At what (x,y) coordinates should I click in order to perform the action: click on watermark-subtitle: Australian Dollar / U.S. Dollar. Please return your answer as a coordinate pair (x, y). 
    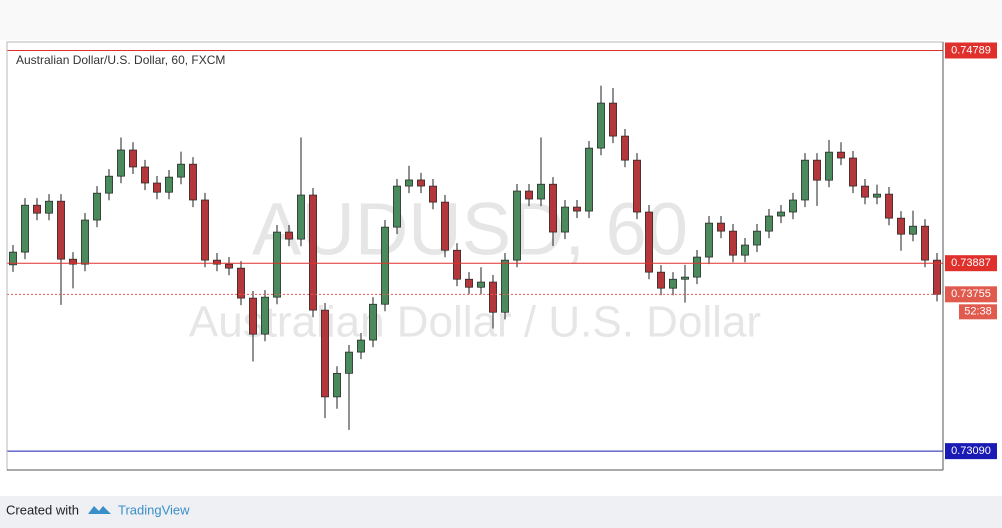
    Looking at the image, I should click on (475, 322).